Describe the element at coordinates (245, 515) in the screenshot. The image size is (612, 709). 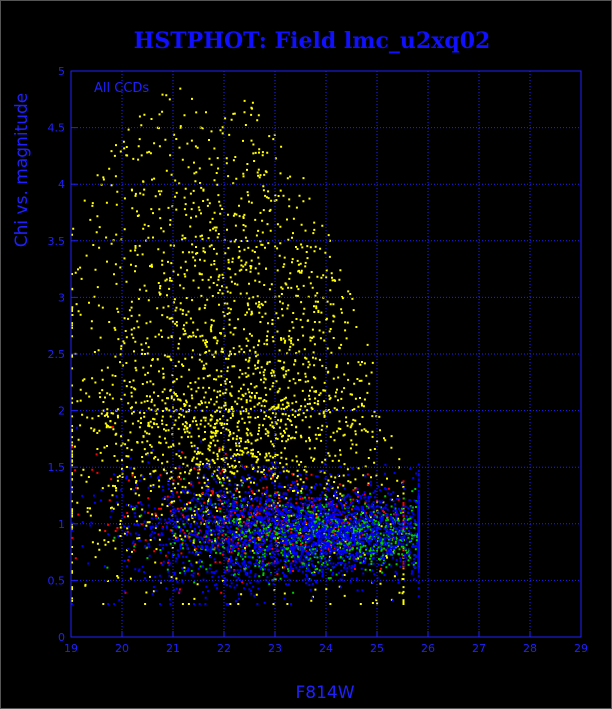
I see `scatter-series-points` at that location.